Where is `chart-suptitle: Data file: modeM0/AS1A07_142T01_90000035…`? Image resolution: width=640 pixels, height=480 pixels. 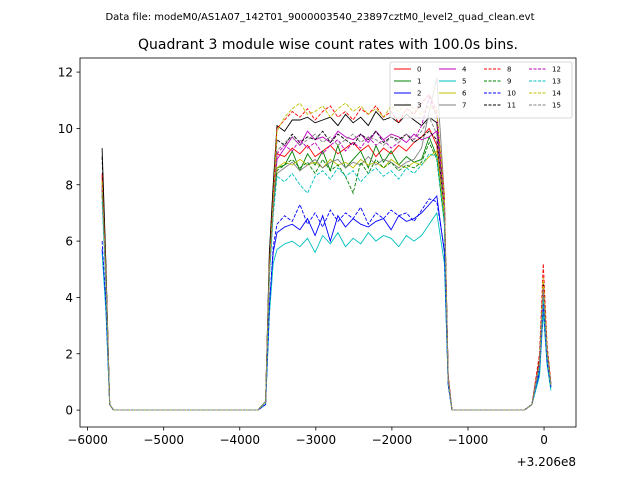
chart-suptitle: Data file: modeM0/AS1A07_142T01_90000035… is located at coordinates (319, 17).